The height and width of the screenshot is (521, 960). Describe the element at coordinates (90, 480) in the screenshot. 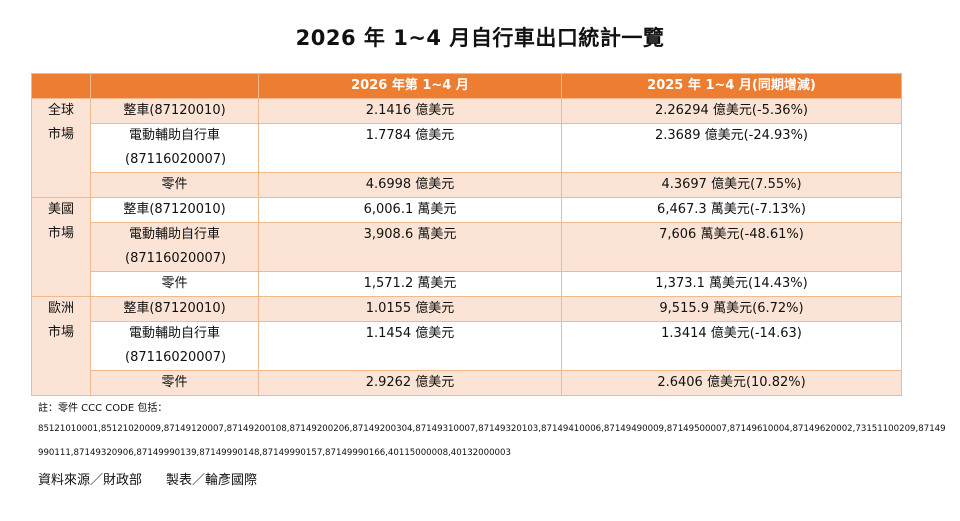

I see `data-source: 資料來源／財政部` at that location.